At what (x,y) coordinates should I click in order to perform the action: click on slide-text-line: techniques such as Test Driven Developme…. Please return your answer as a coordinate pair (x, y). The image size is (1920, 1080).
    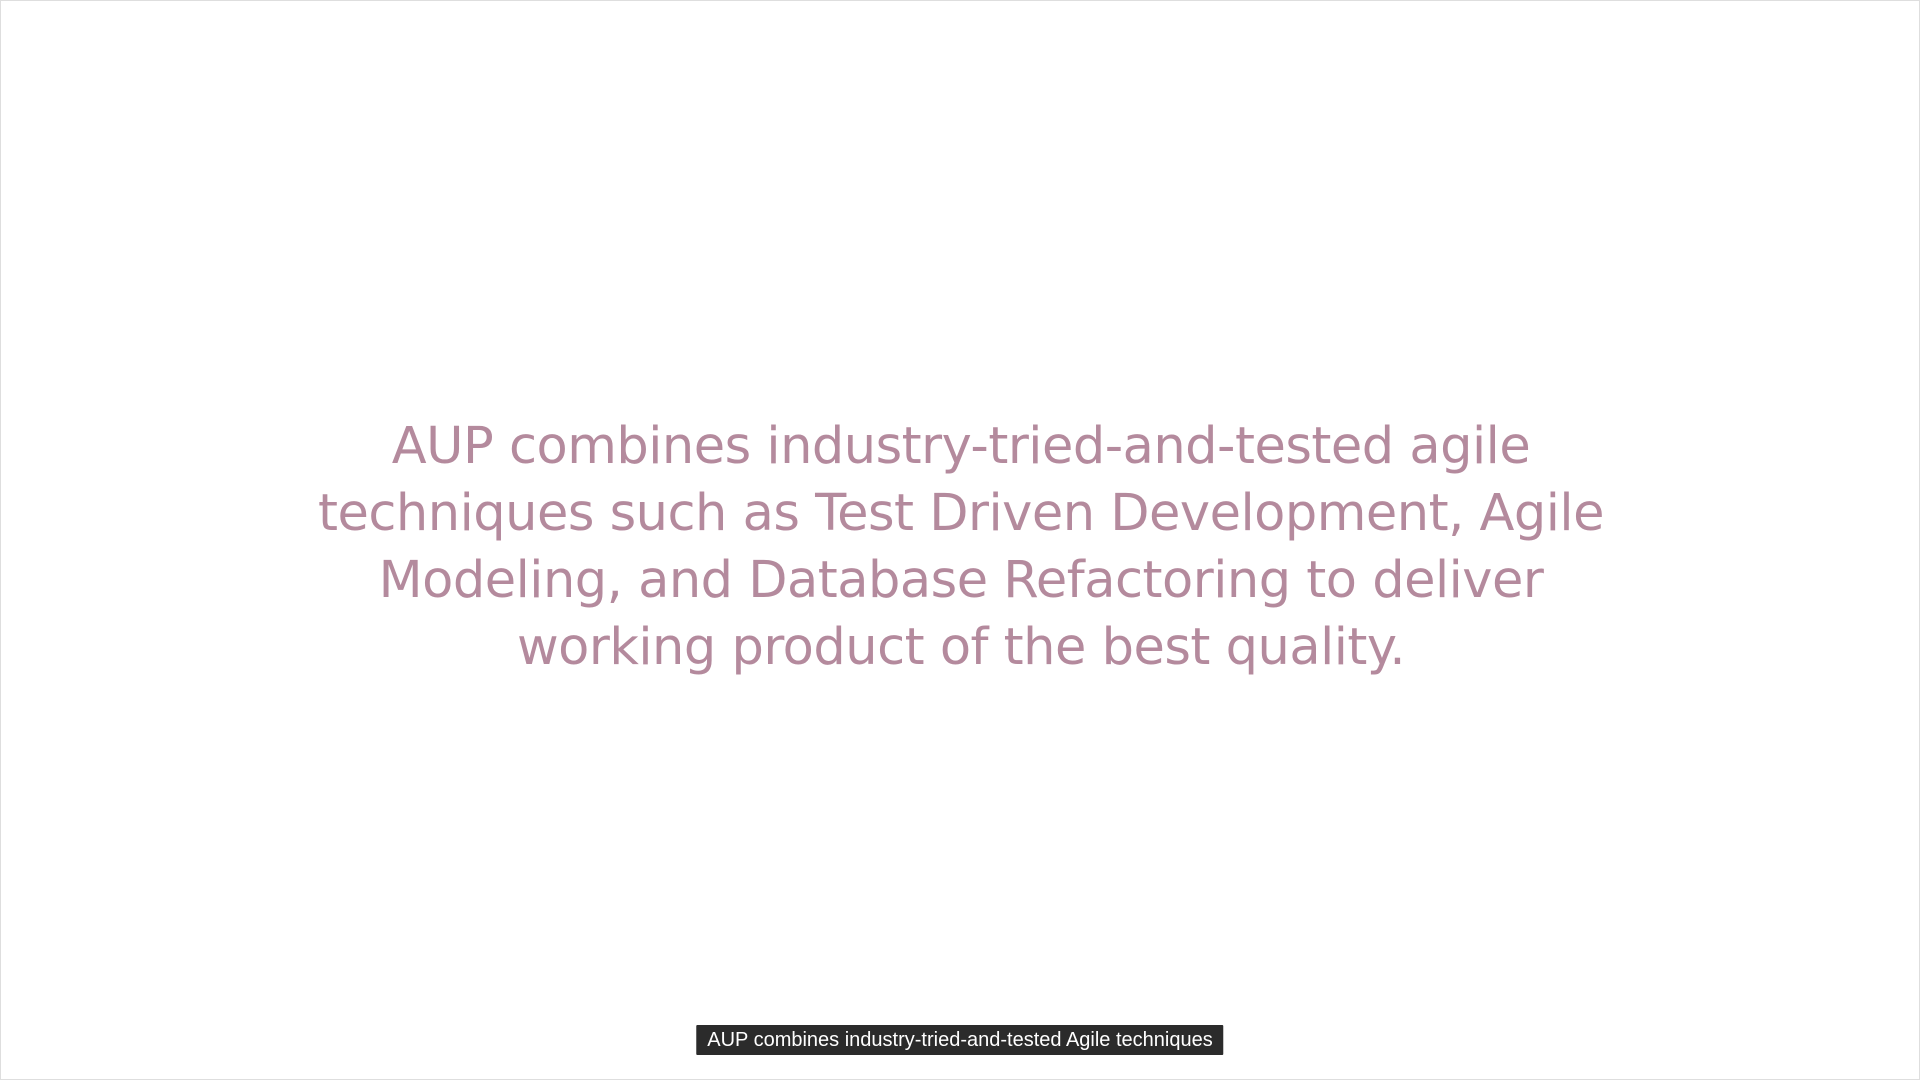
    Looking at the image, I should click on (961, 513).